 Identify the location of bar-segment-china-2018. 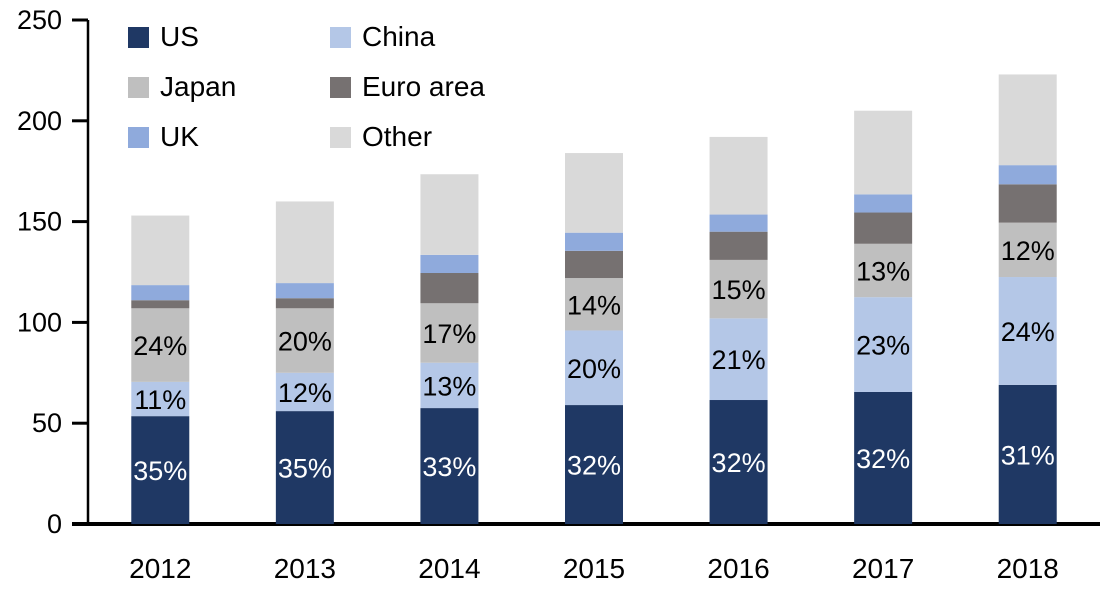
(1027, 331).